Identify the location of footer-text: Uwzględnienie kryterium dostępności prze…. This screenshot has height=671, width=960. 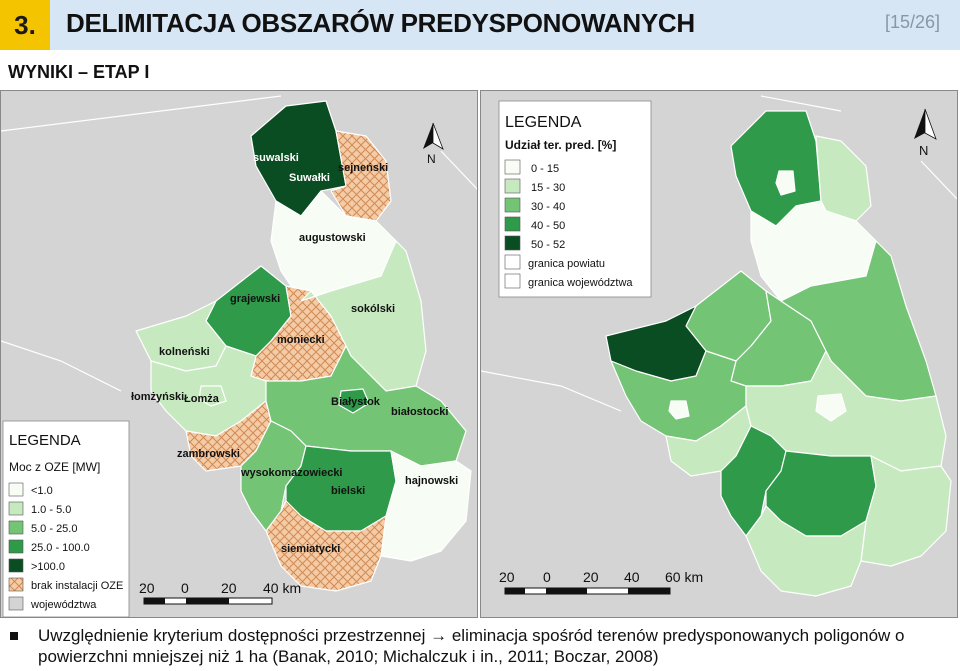
(493, 646).